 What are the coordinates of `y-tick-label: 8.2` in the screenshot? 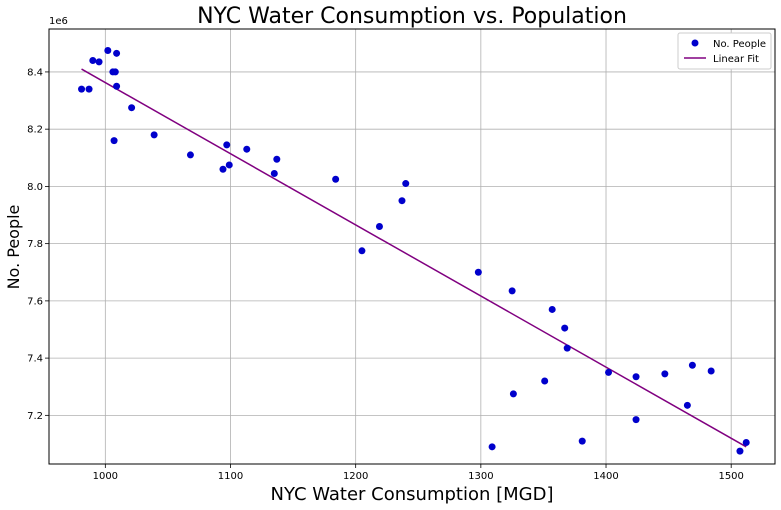 It's located at (35, 130).